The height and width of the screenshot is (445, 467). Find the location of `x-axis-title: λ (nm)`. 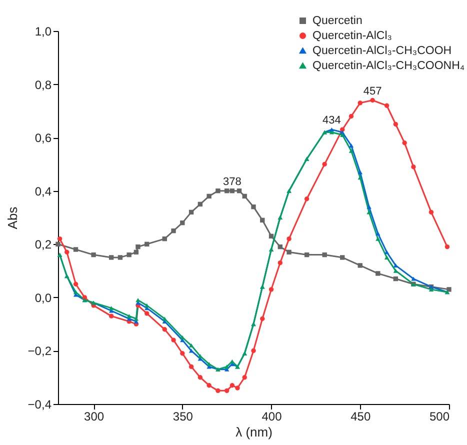

x-axis-title: λ (nm) is located at coordinates (254, 432).